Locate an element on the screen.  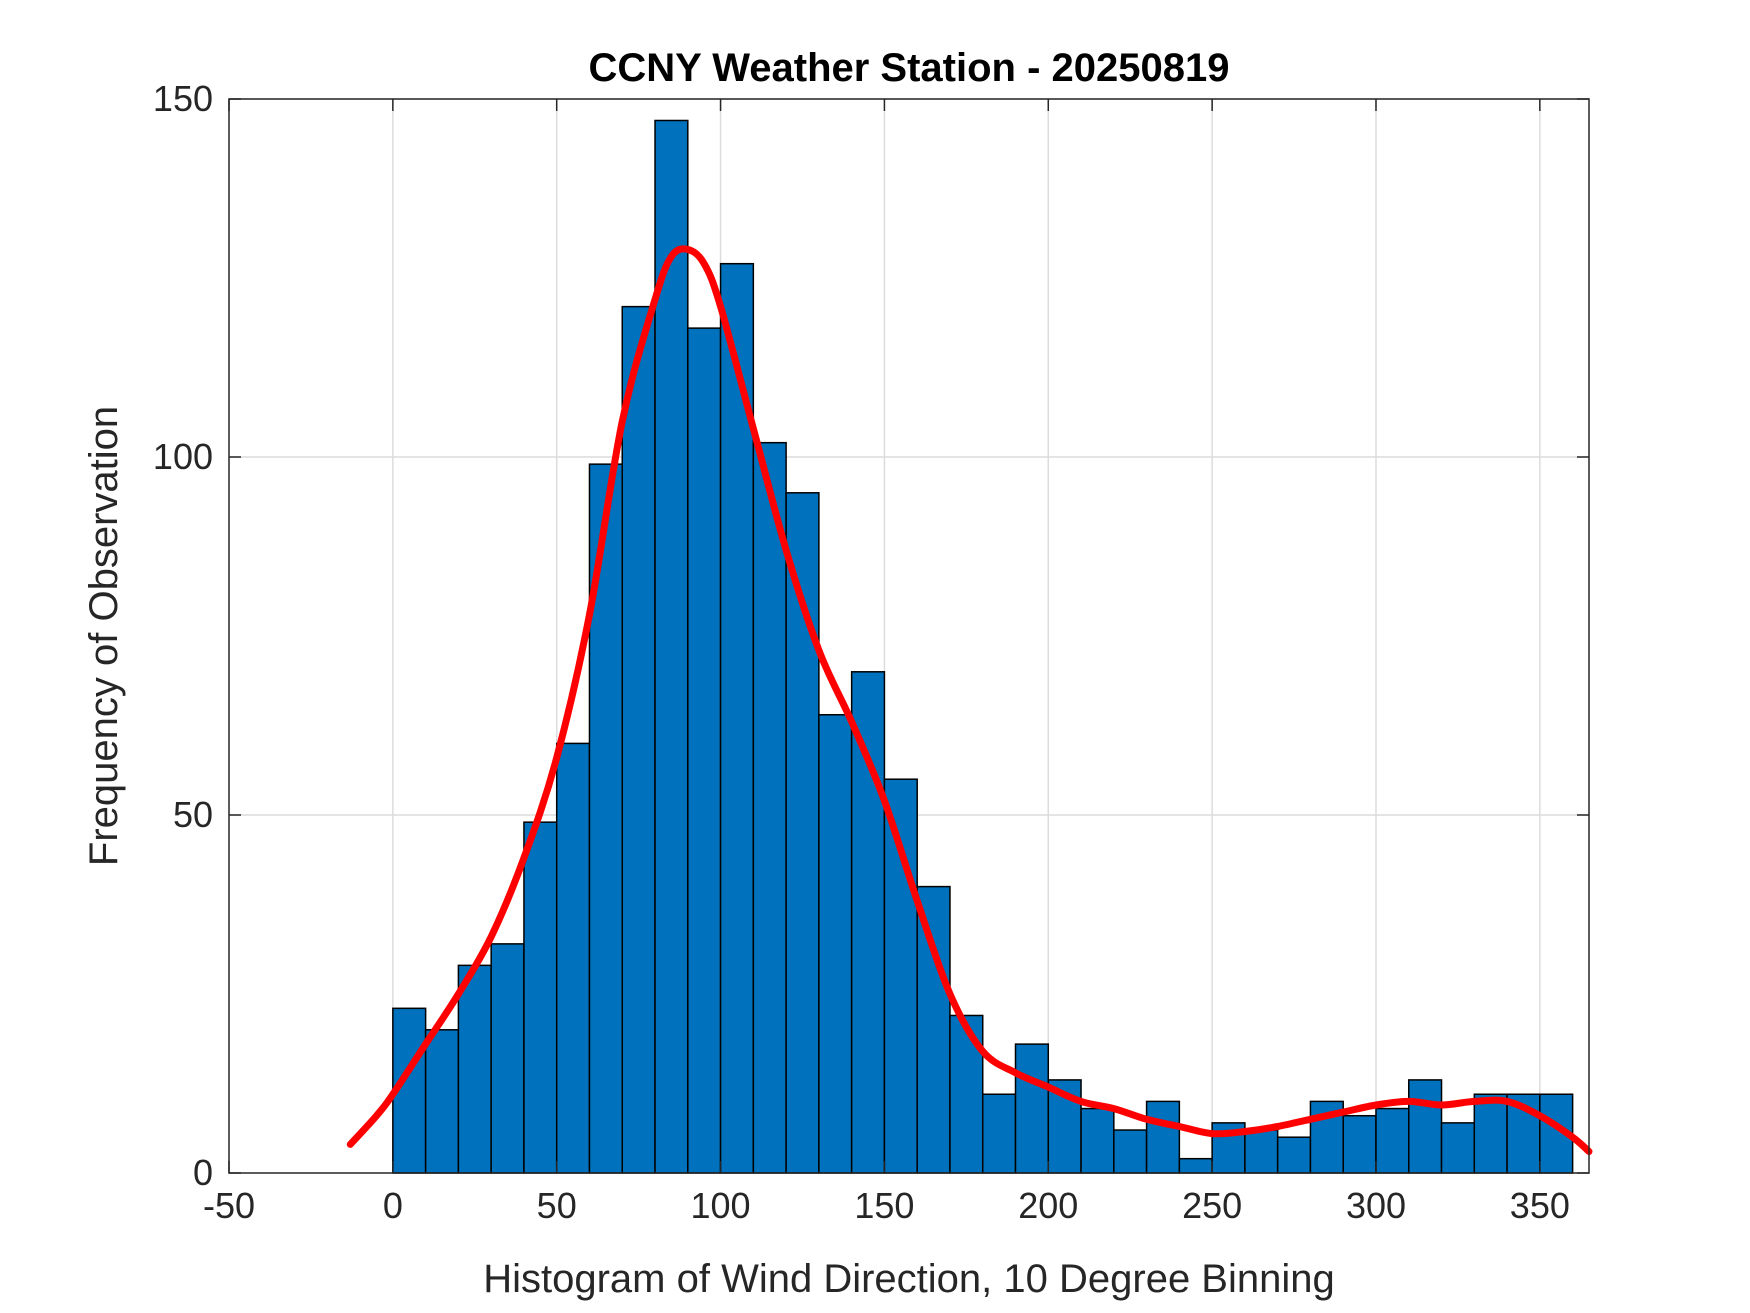
x-tick-label: 150 is located at coordinates (884, 1205).